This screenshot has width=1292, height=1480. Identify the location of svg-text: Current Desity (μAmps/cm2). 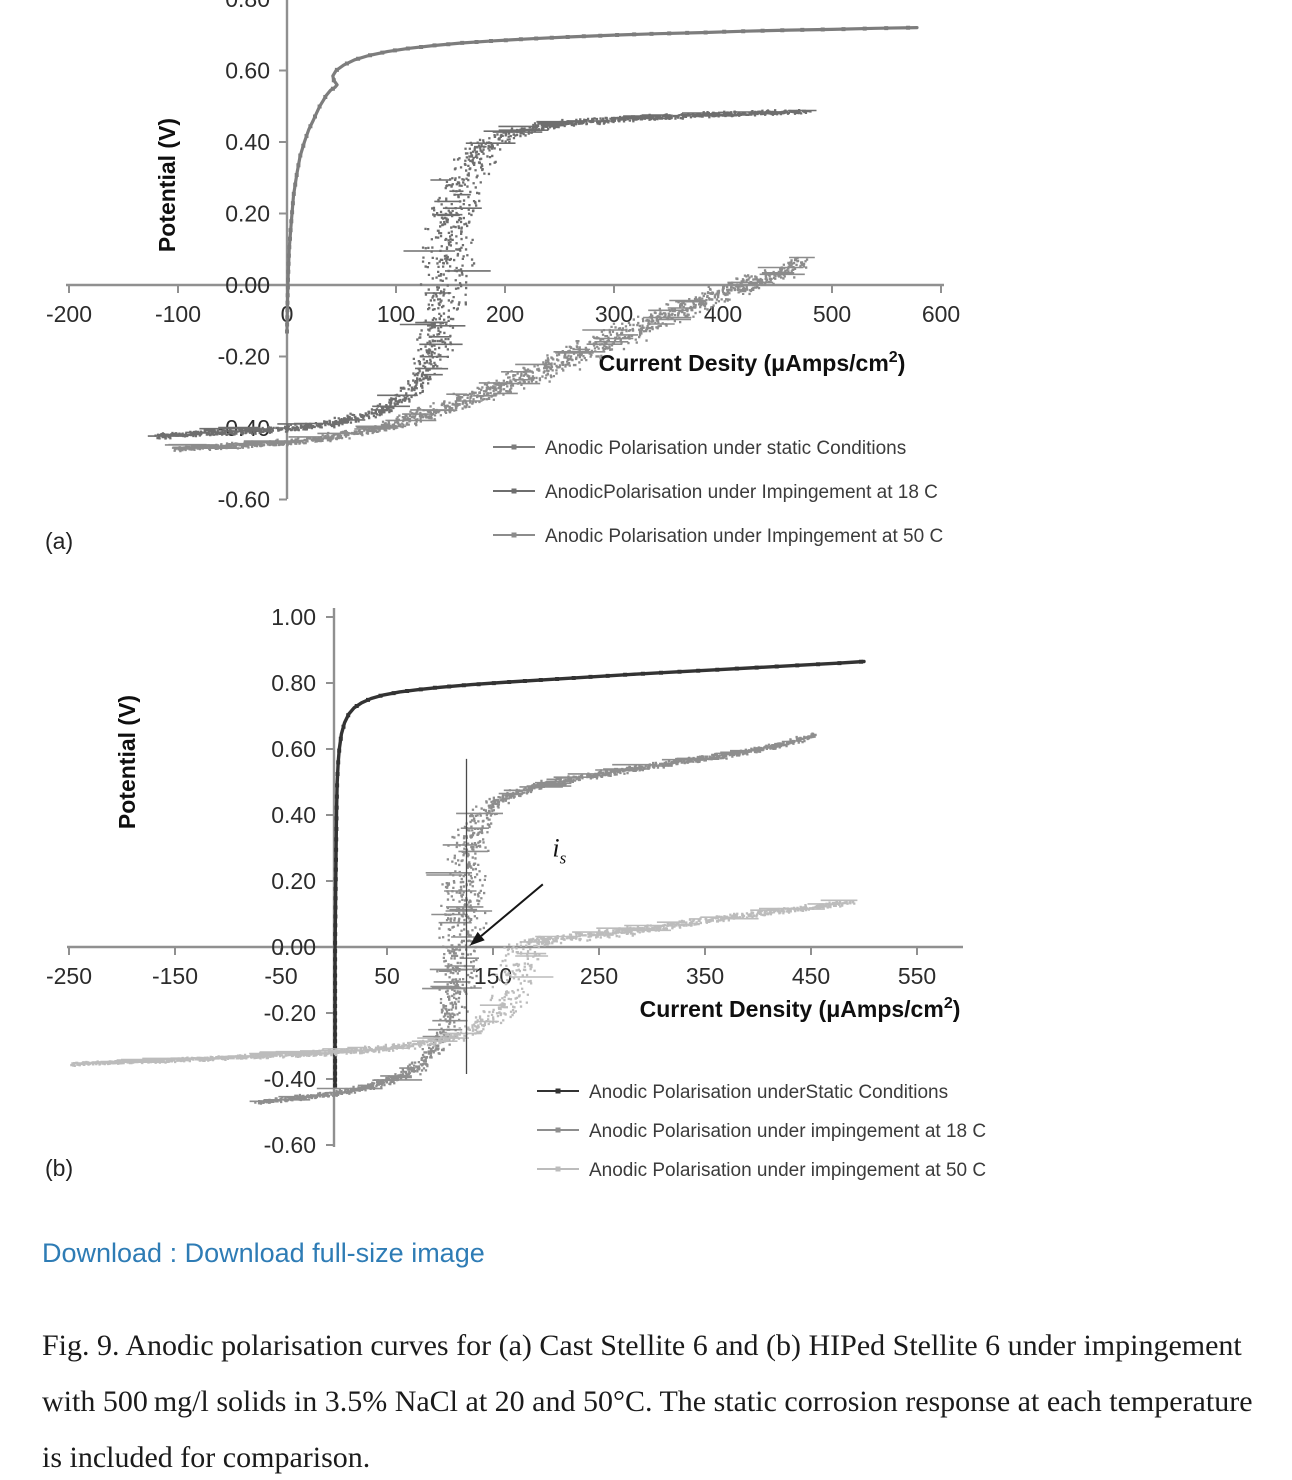
(752, 362).